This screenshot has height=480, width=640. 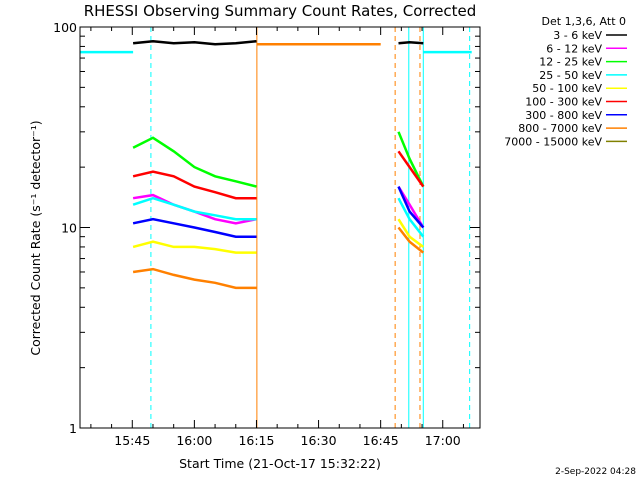 What do you see at coordinates (574, 48) in the screenshot?
I see `legend-label-1: 6 - 12 keV` at bounding box center [574, 48].